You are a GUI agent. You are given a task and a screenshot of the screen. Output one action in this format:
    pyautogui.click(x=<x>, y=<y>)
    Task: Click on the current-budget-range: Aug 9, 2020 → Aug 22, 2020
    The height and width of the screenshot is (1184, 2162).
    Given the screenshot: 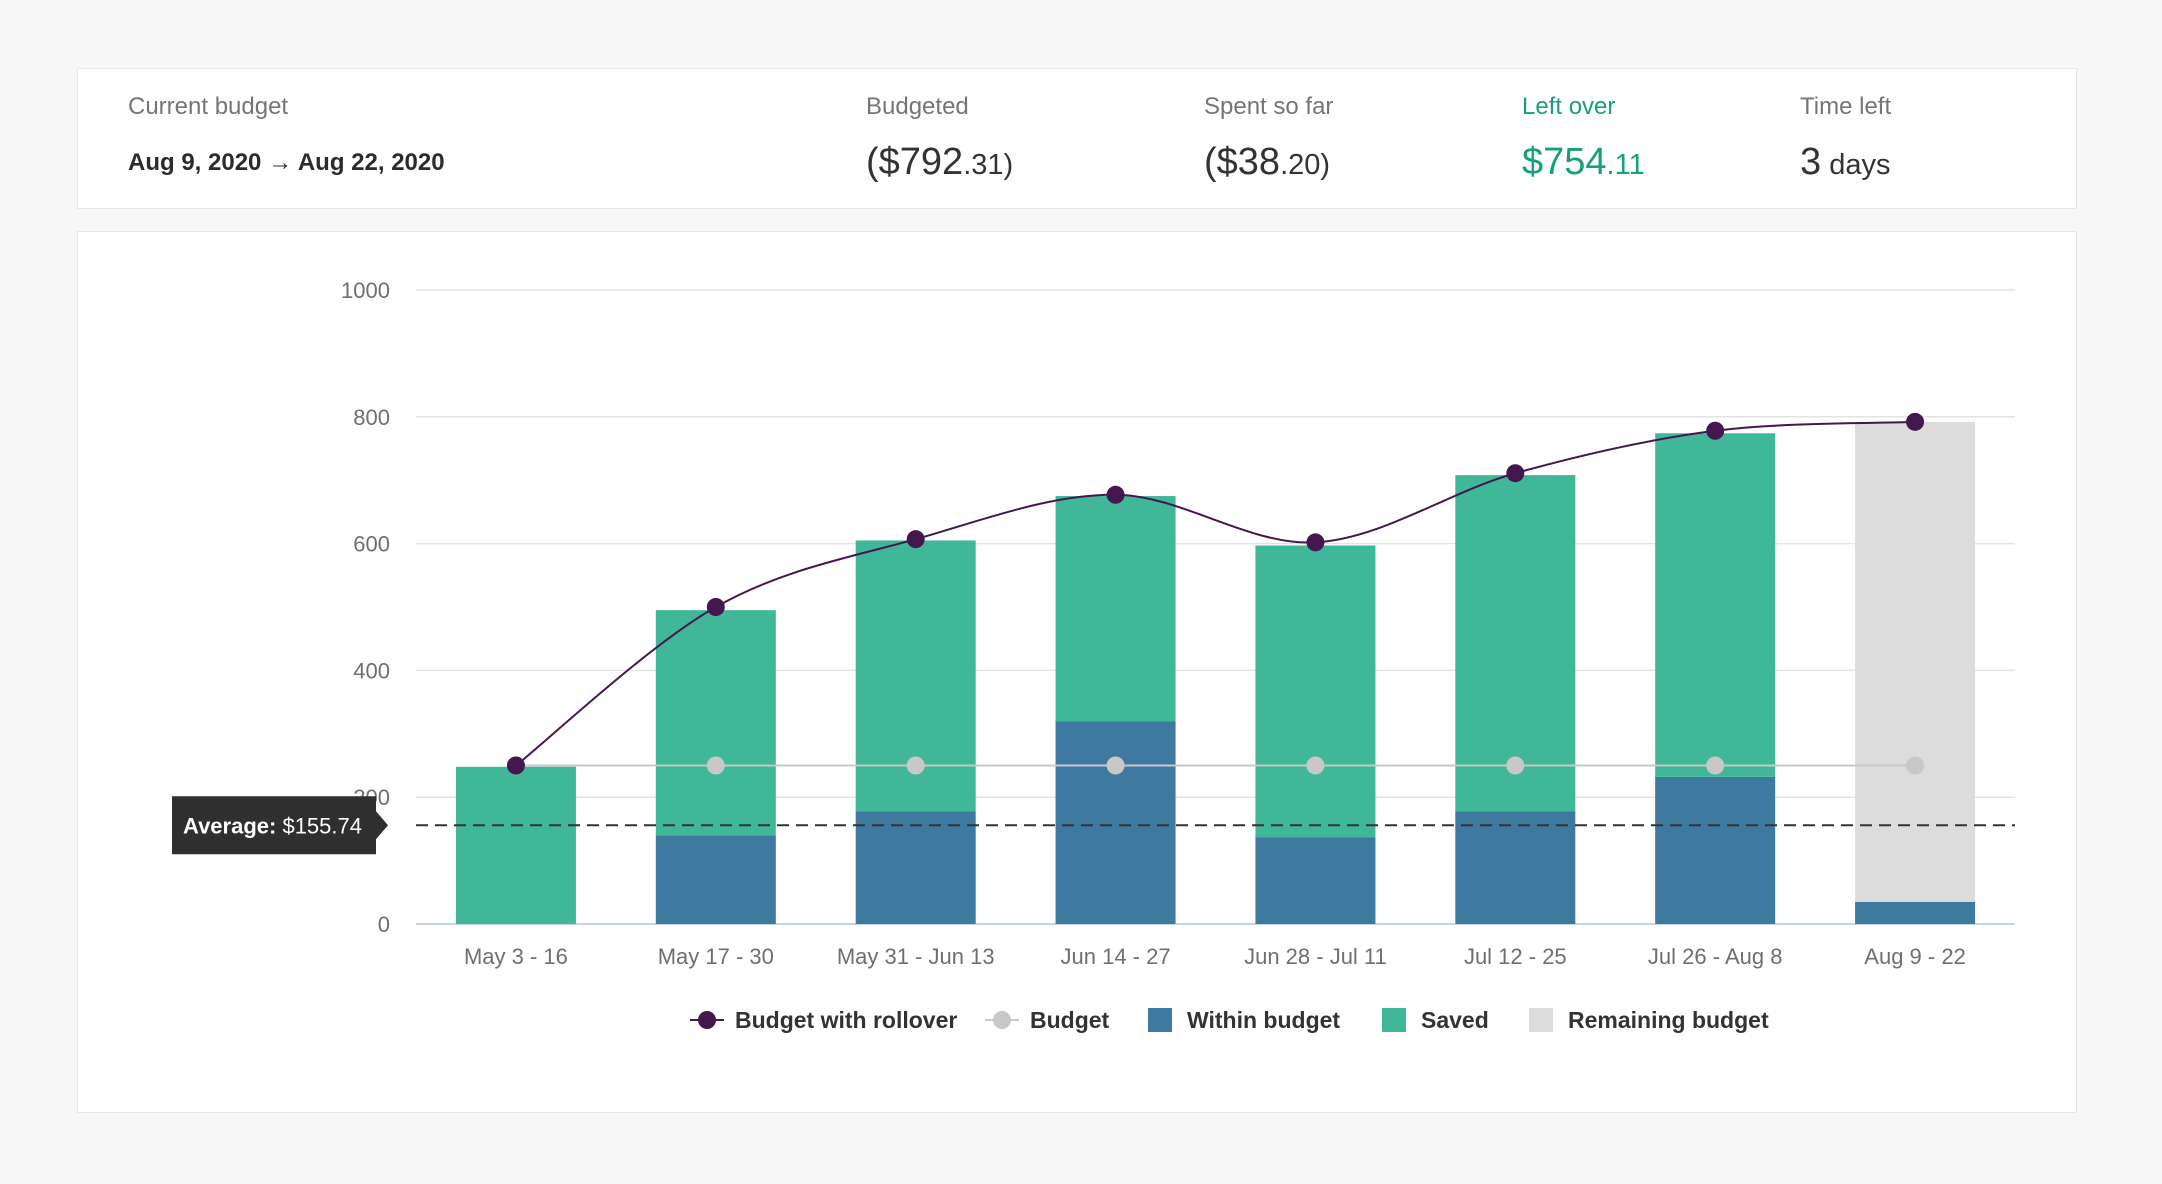 What is the action you would take?
    pyautogui.click(x=286, y=162)
    